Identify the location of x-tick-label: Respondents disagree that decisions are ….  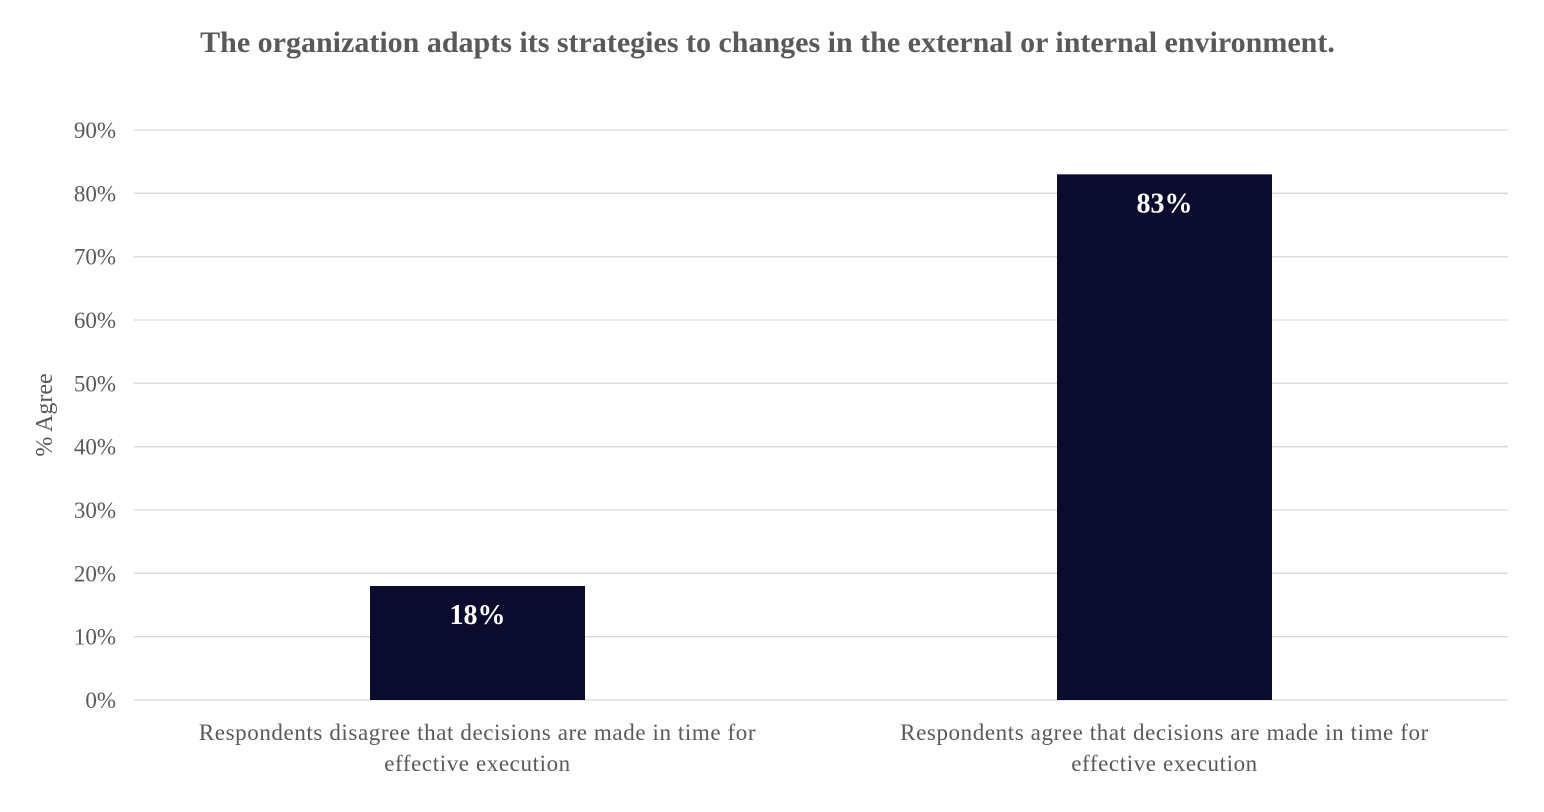
(477, 748).